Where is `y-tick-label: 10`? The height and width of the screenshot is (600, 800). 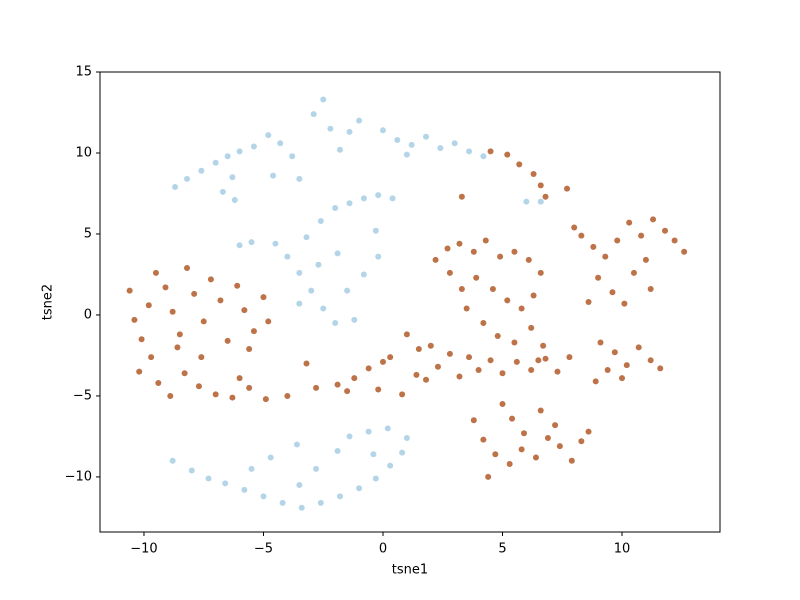
y-tick-label: 10 is located at coordinates (83, 152).